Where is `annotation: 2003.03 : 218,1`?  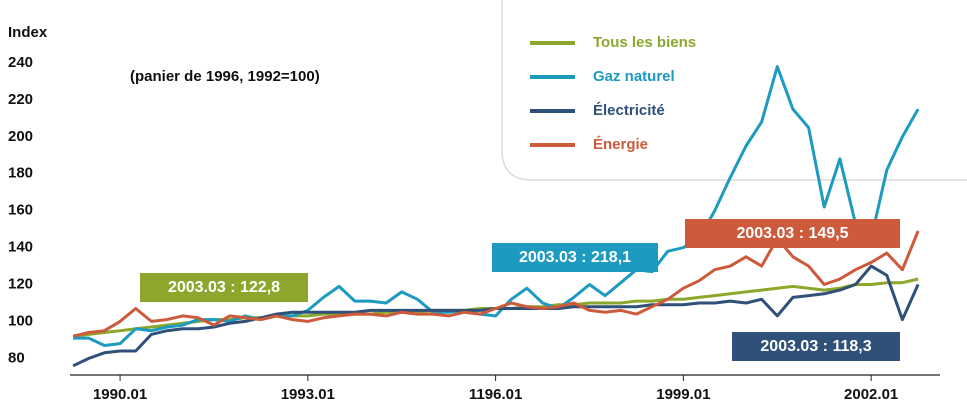
annotation: 2003.03 : 218,1 is located at coordinates (575, 257).